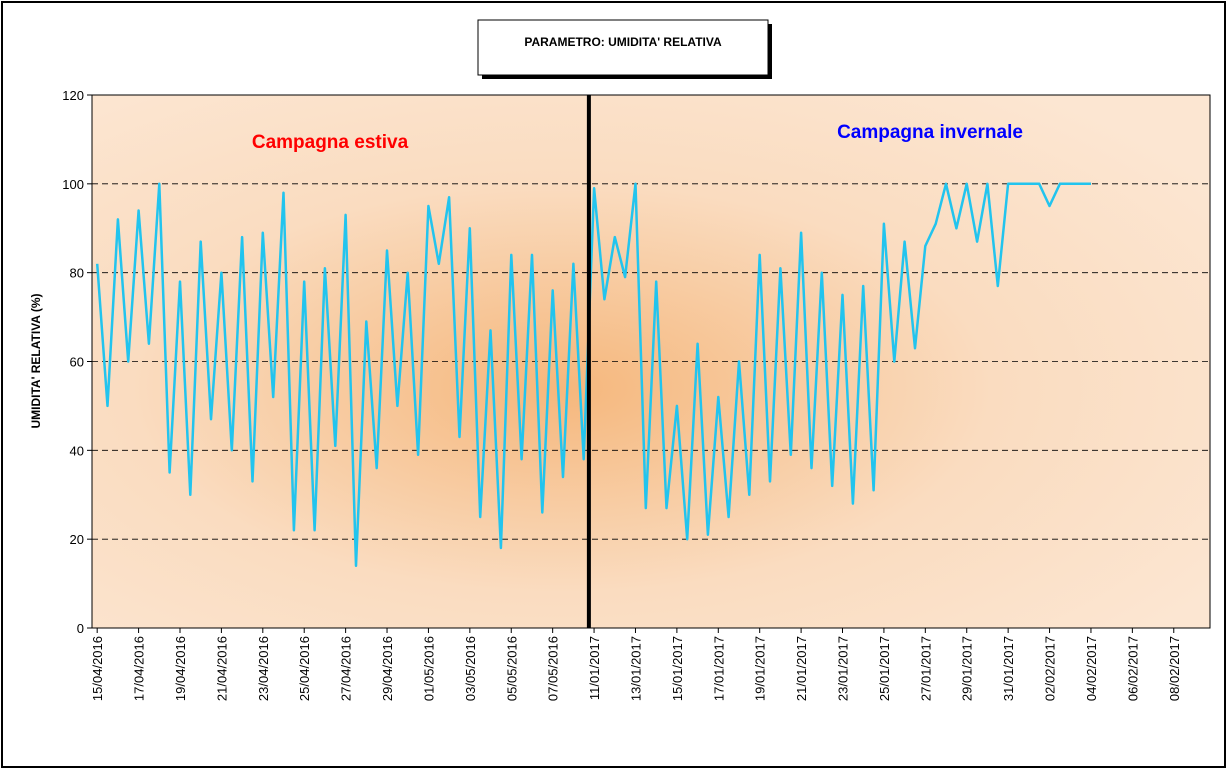 The image size is (1228, 770). What do you see at coordinates (594, 668) in the screenshot?
I see `x-tick-label: 11/01/2017` at bounding box center [594, 668].